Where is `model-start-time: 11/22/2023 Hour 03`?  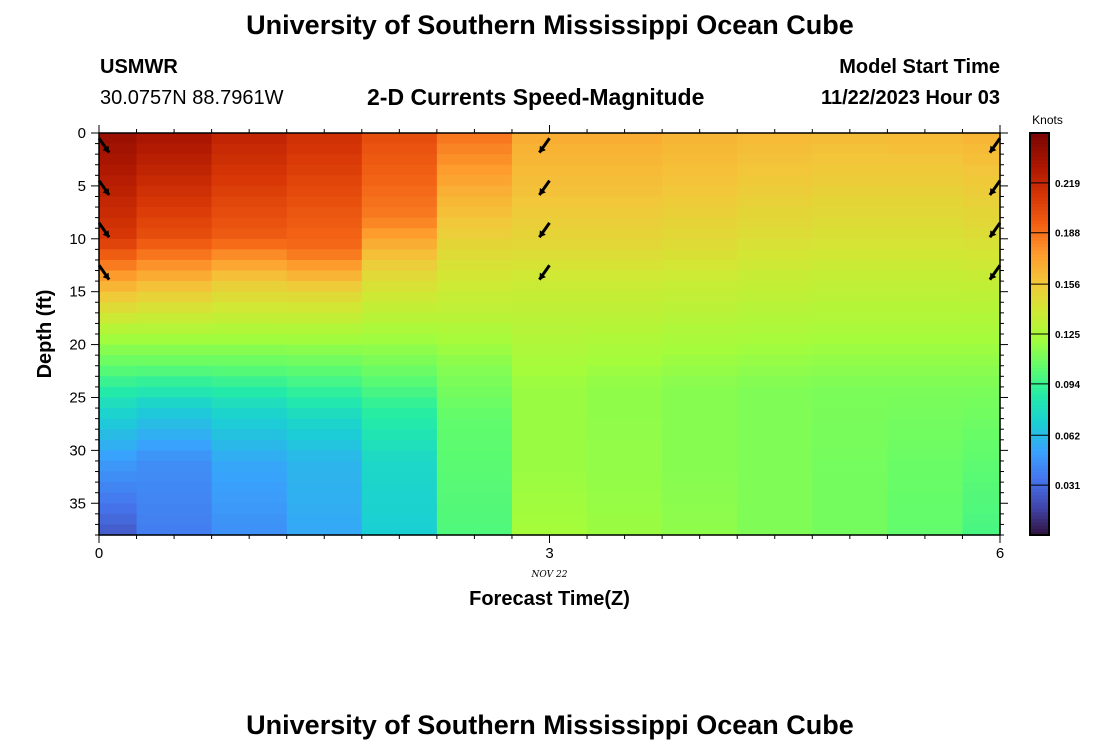
model-start-time: 11/22/2023 Hour 03 is located at coordinates (910, 98).